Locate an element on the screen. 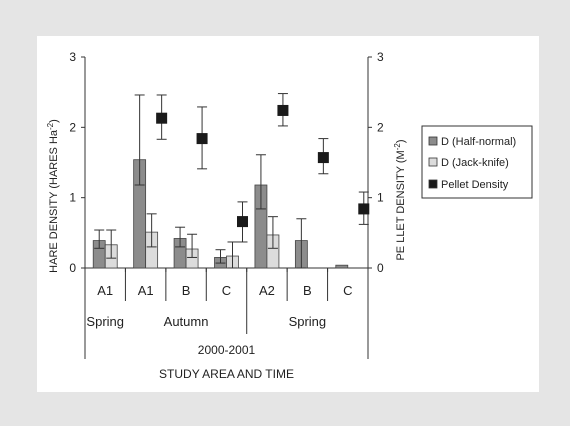 The height and width of the screenshot is (426, 570). right-y-axis-title: PE LLET DENSITY (M-2) is located at coordinates (400, 199).